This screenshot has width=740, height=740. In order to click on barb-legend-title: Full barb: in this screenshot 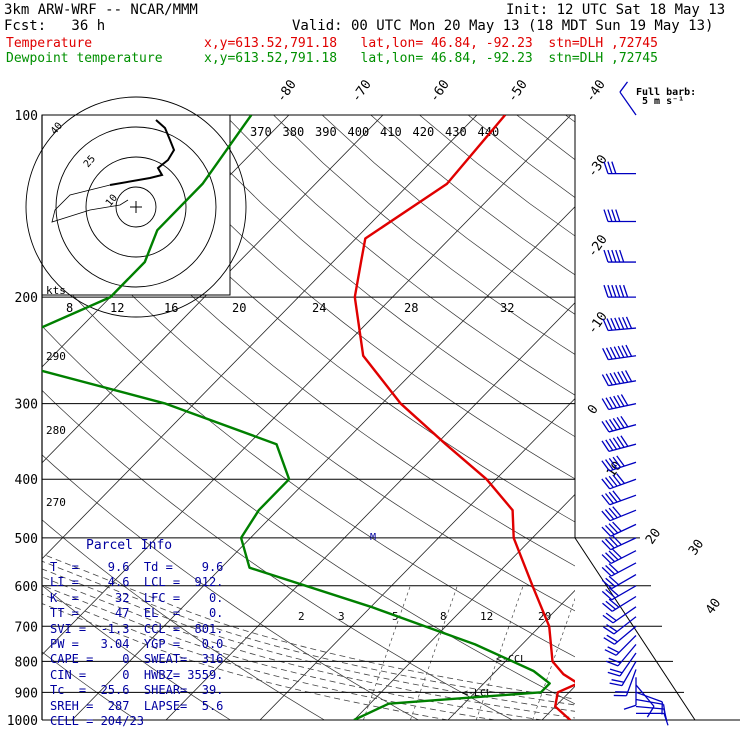, I will do `click(666, 92)`.